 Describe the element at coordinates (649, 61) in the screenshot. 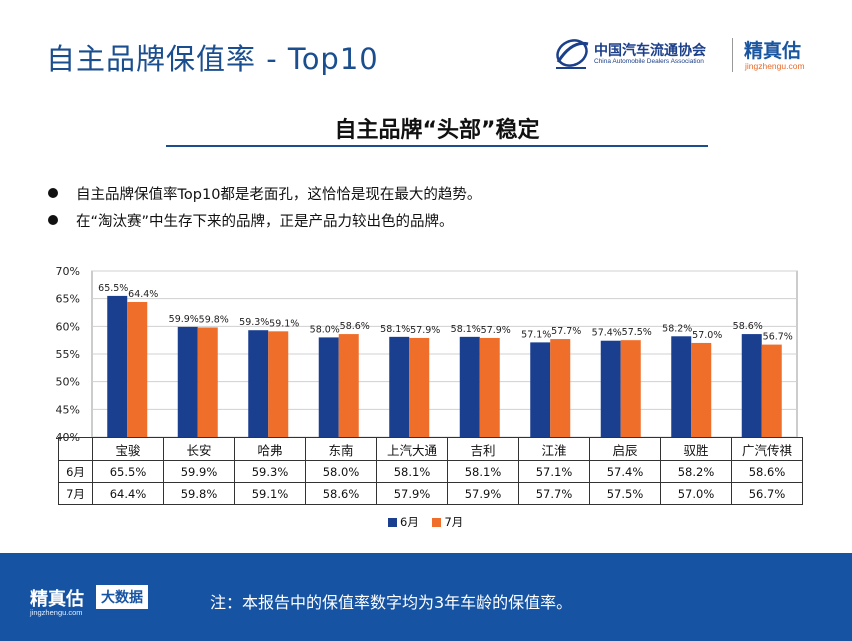

I see `cada-english-name: China Automobile Dealers Association` at that location.